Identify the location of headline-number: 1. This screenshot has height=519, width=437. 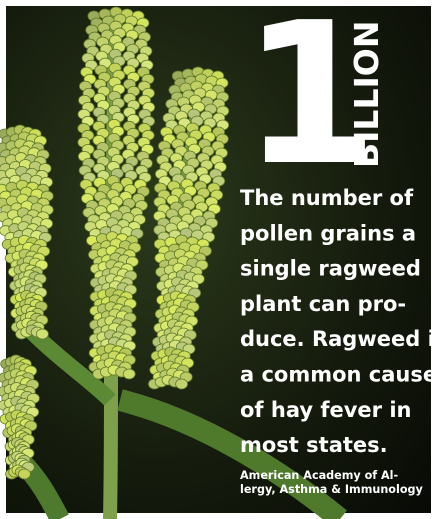
(310, 104).